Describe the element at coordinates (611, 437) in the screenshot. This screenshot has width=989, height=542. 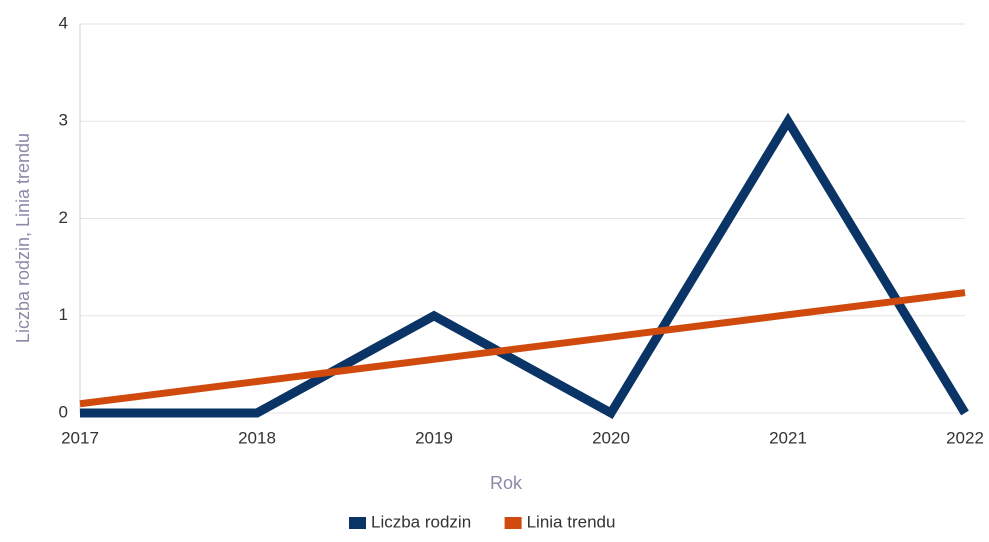
I see `x-tick-label: 2020` at that location.